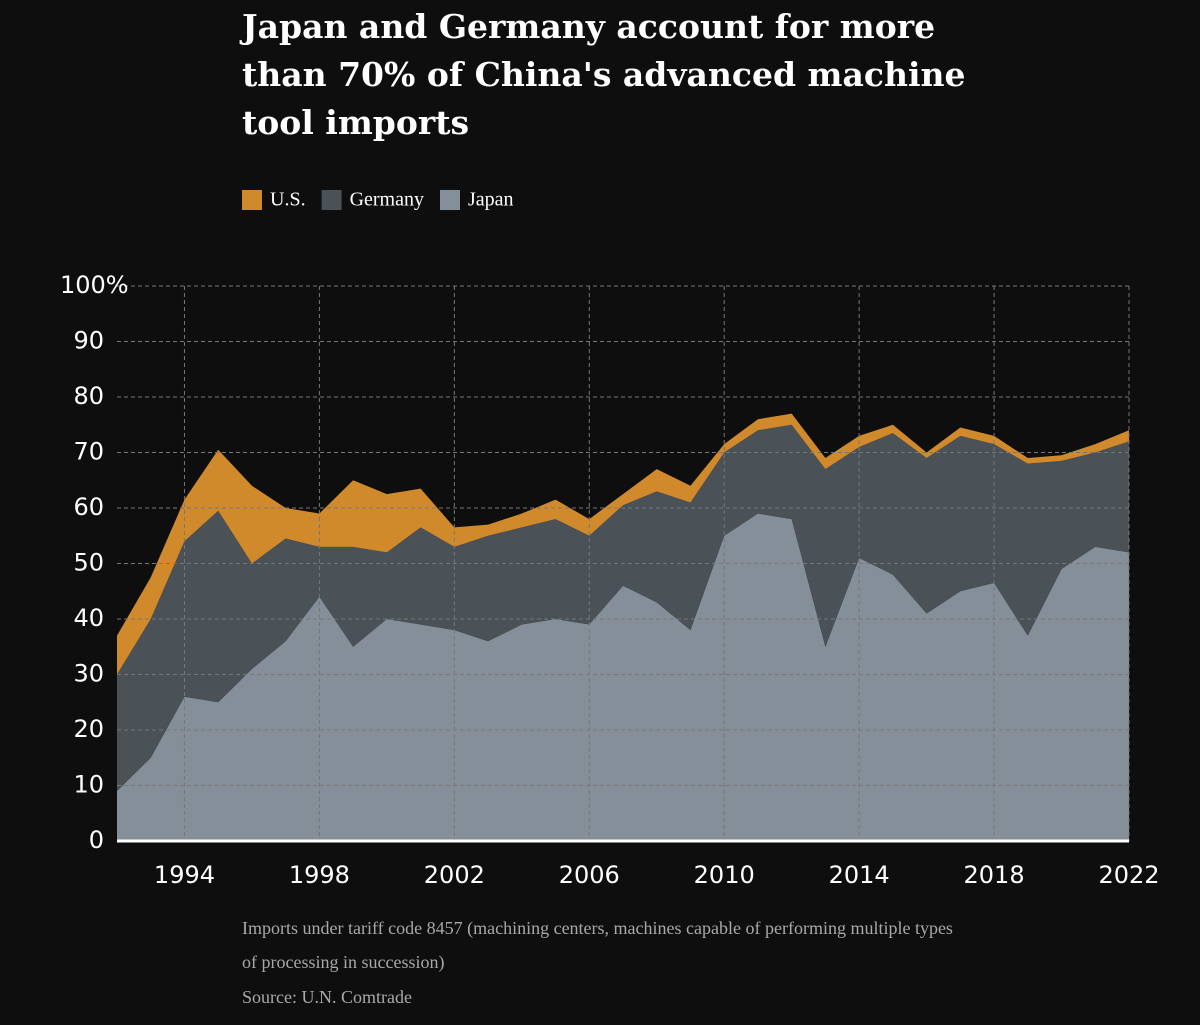  Describe the element at coordinates (454, 875) in the screenshot. I see `x-tick-label: 2002` at that location.